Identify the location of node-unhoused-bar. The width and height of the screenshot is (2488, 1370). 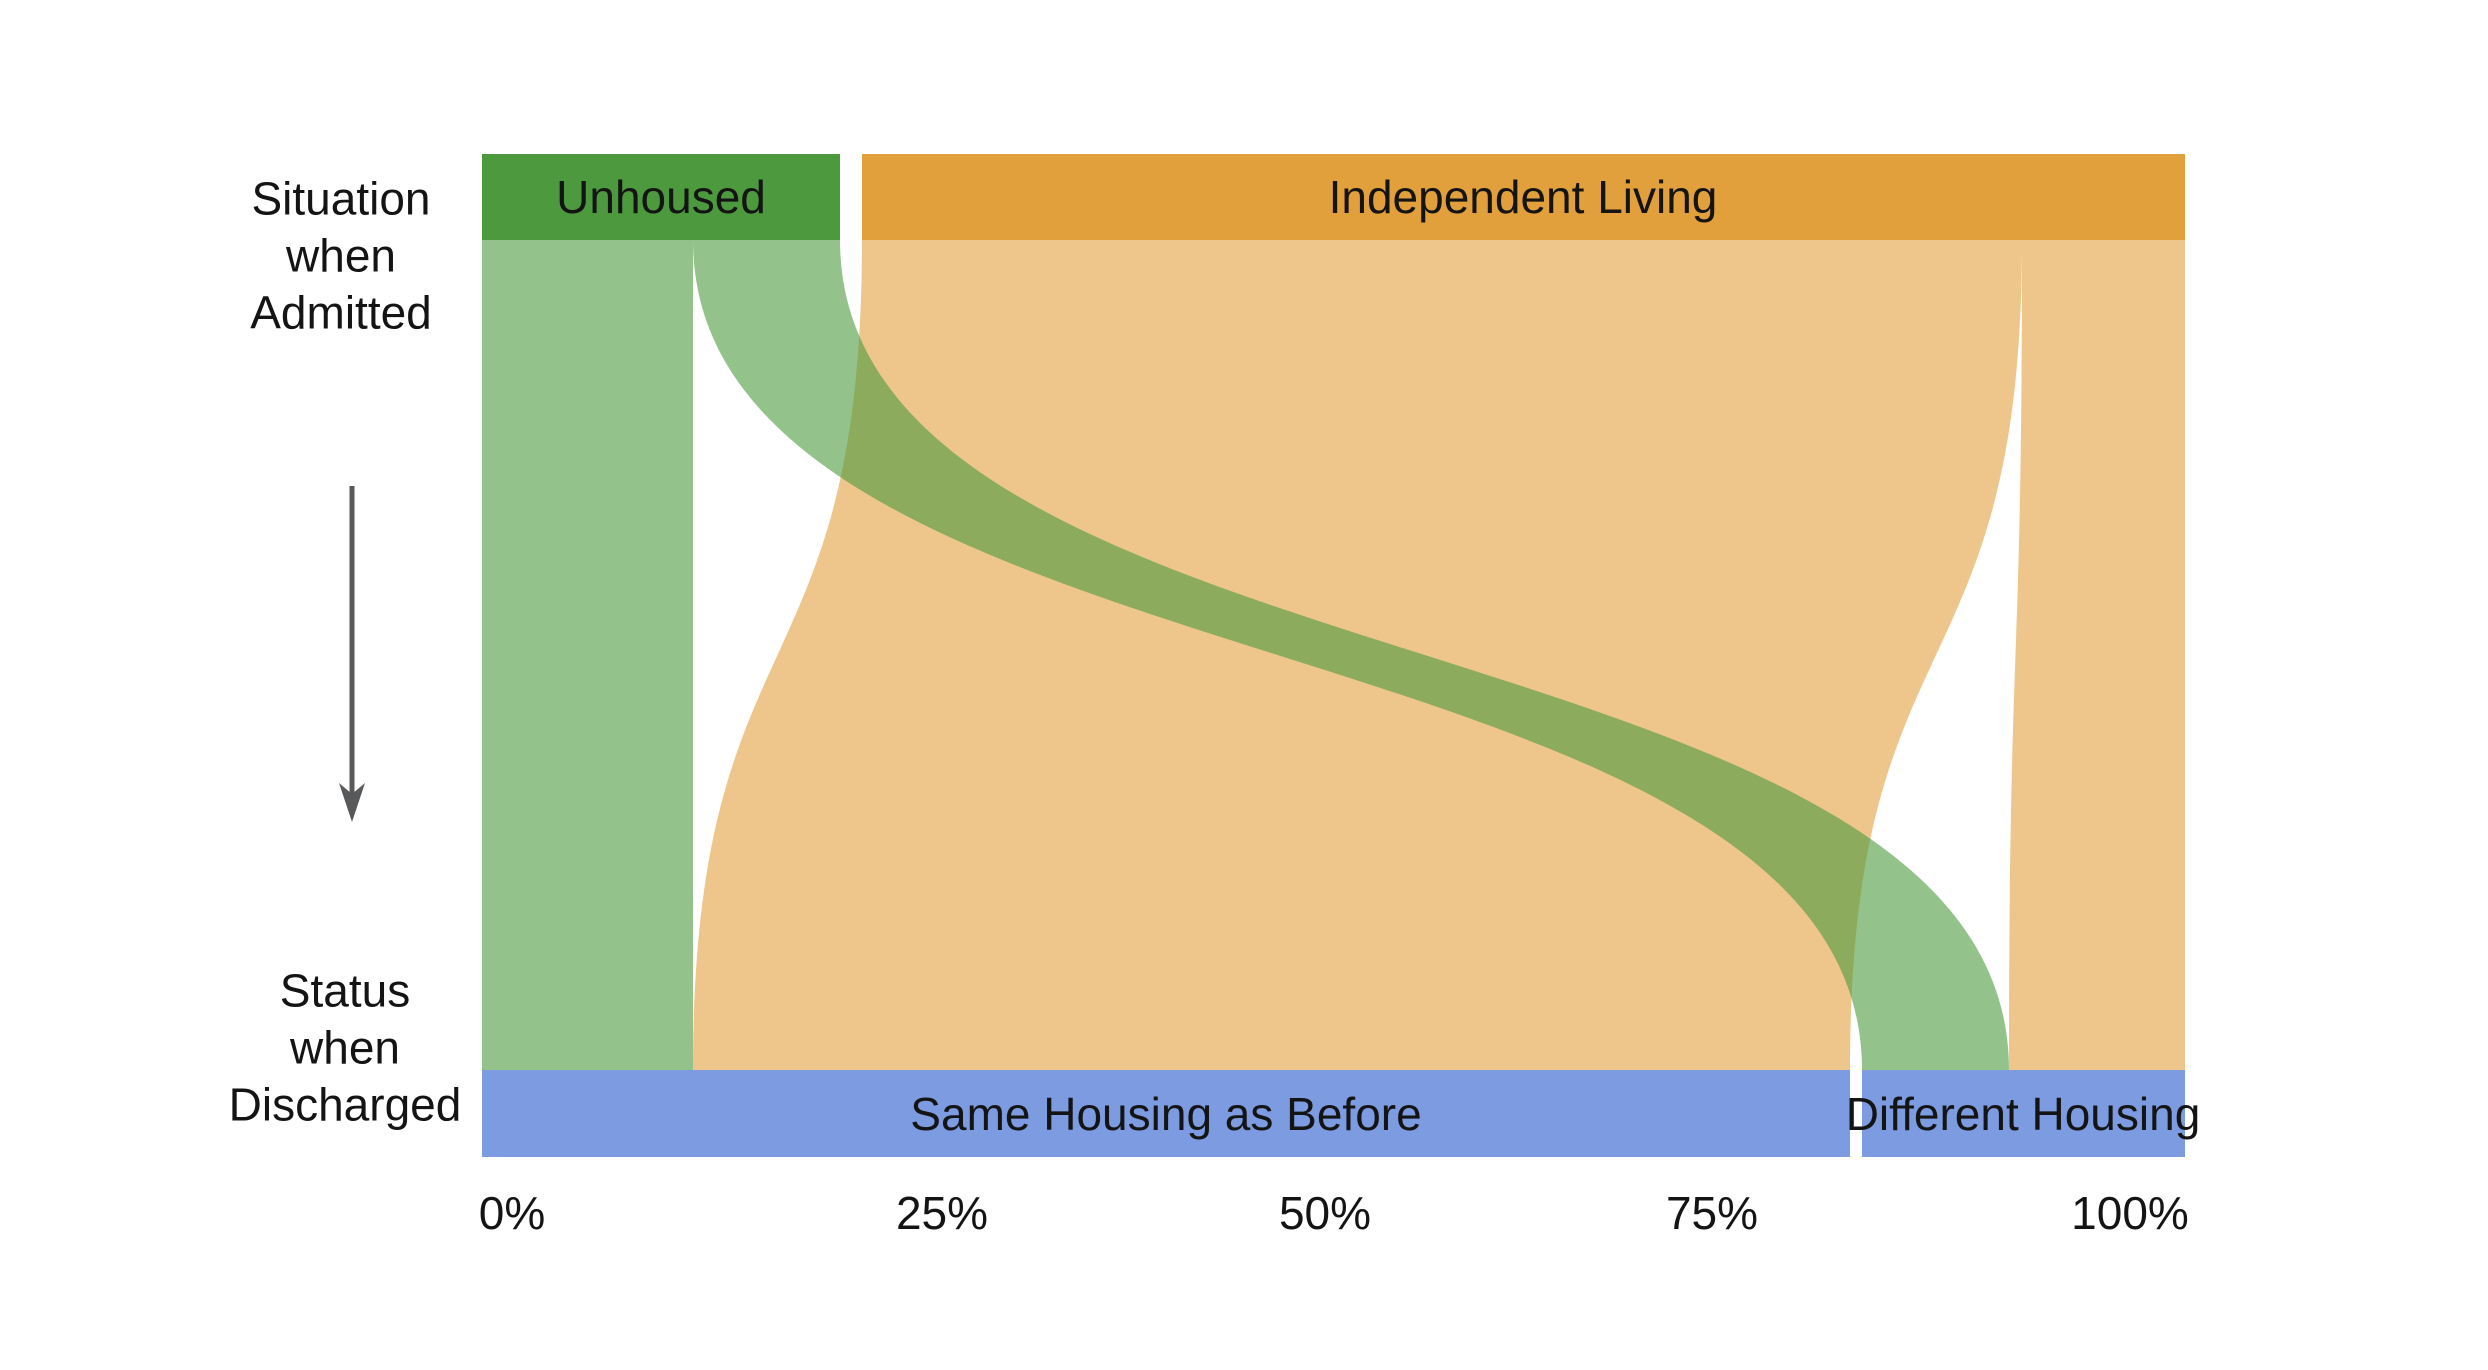
(661, 197).